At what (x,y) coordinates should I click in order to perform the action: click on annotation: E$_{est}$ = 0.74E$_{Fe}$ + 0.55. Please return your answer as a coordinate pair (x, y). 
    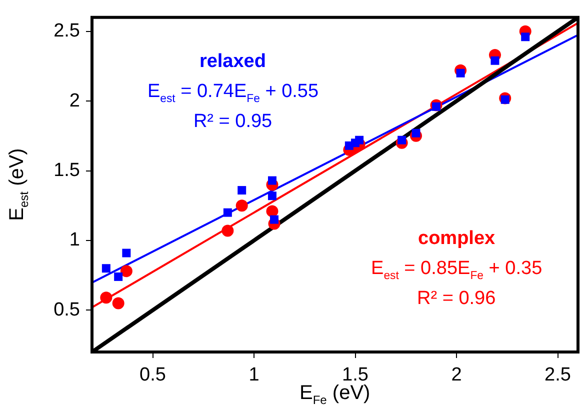
    Looking at the image, I should click on (233, 92).